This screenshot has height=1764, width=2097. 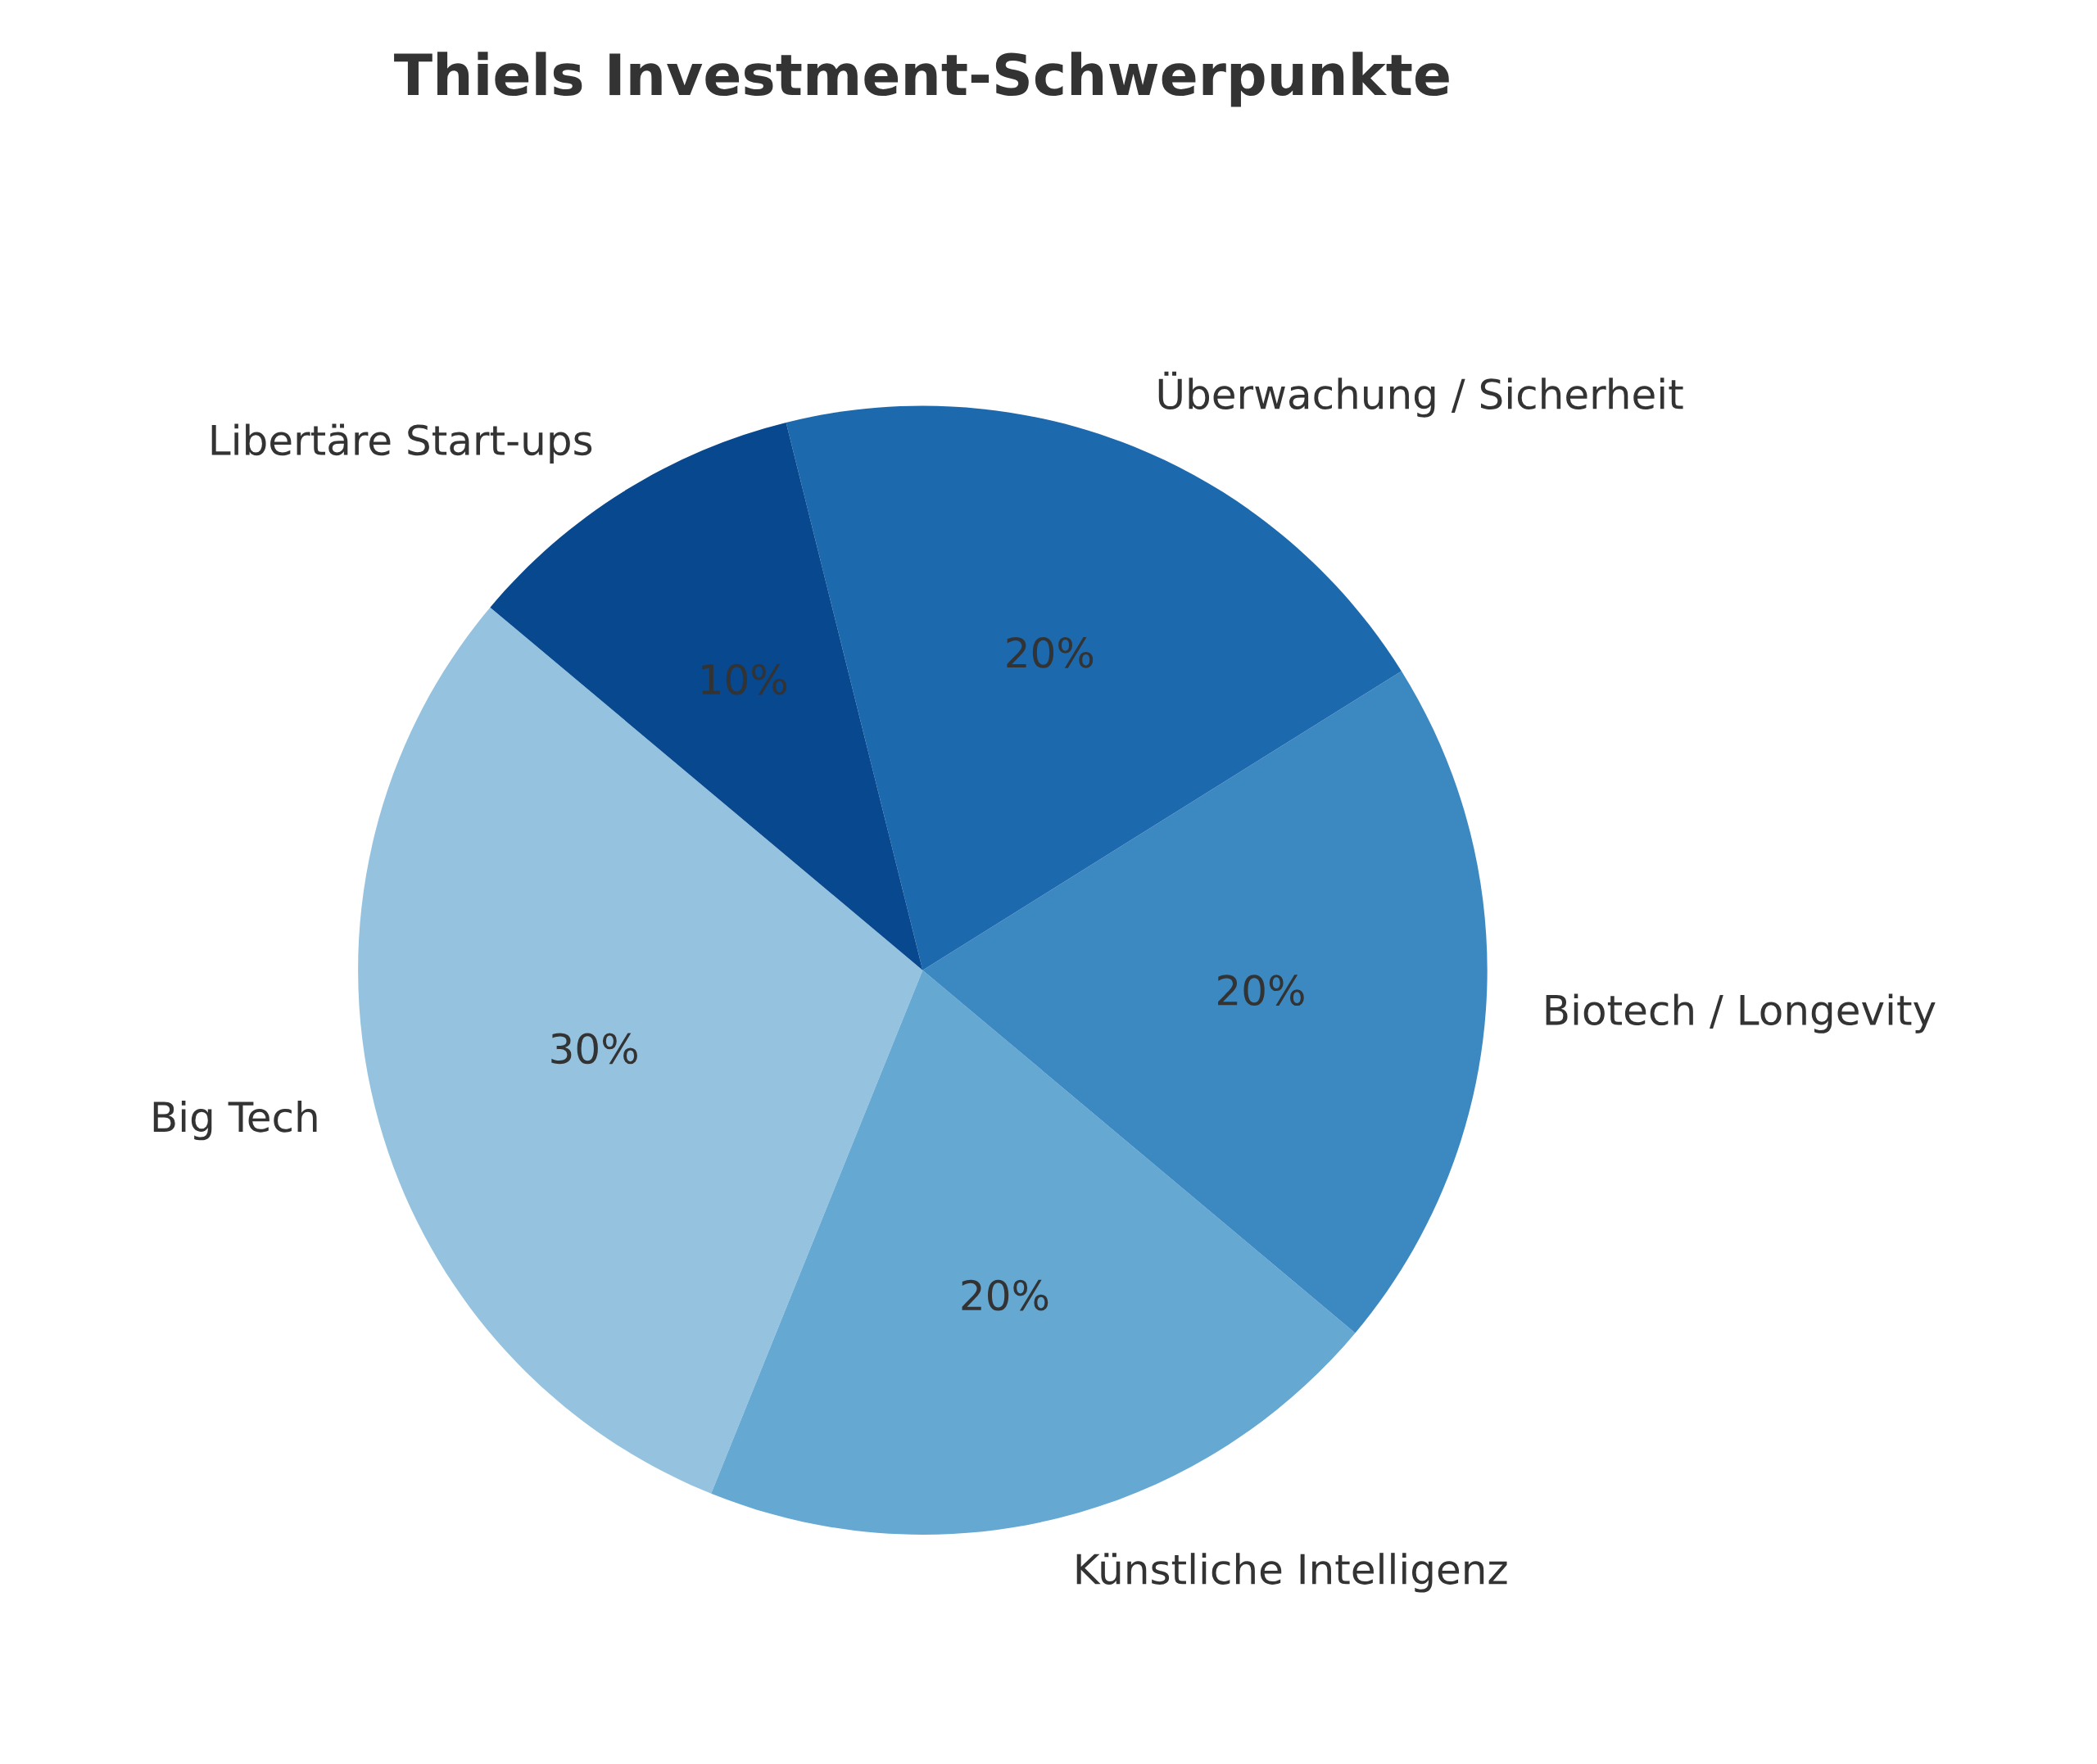 I want to click on slice-label: Big Tech, so click(x=235, y=1120).